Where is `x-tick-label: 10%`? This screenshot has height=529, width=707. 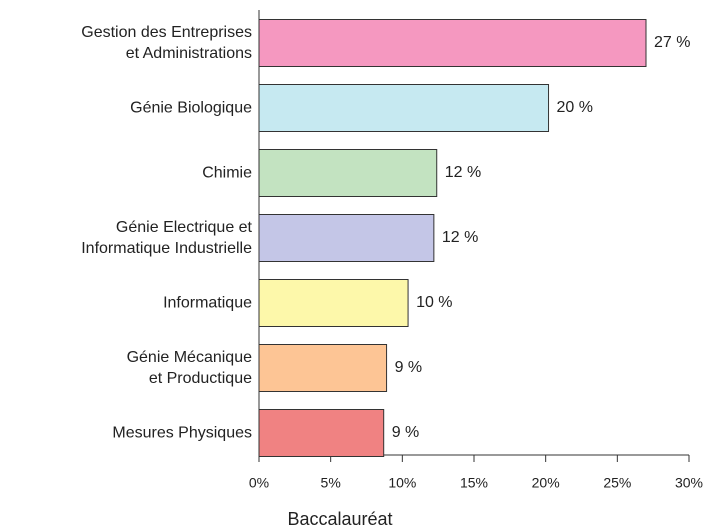
x-tick-label: 10% is located at coordinates (402, 483).